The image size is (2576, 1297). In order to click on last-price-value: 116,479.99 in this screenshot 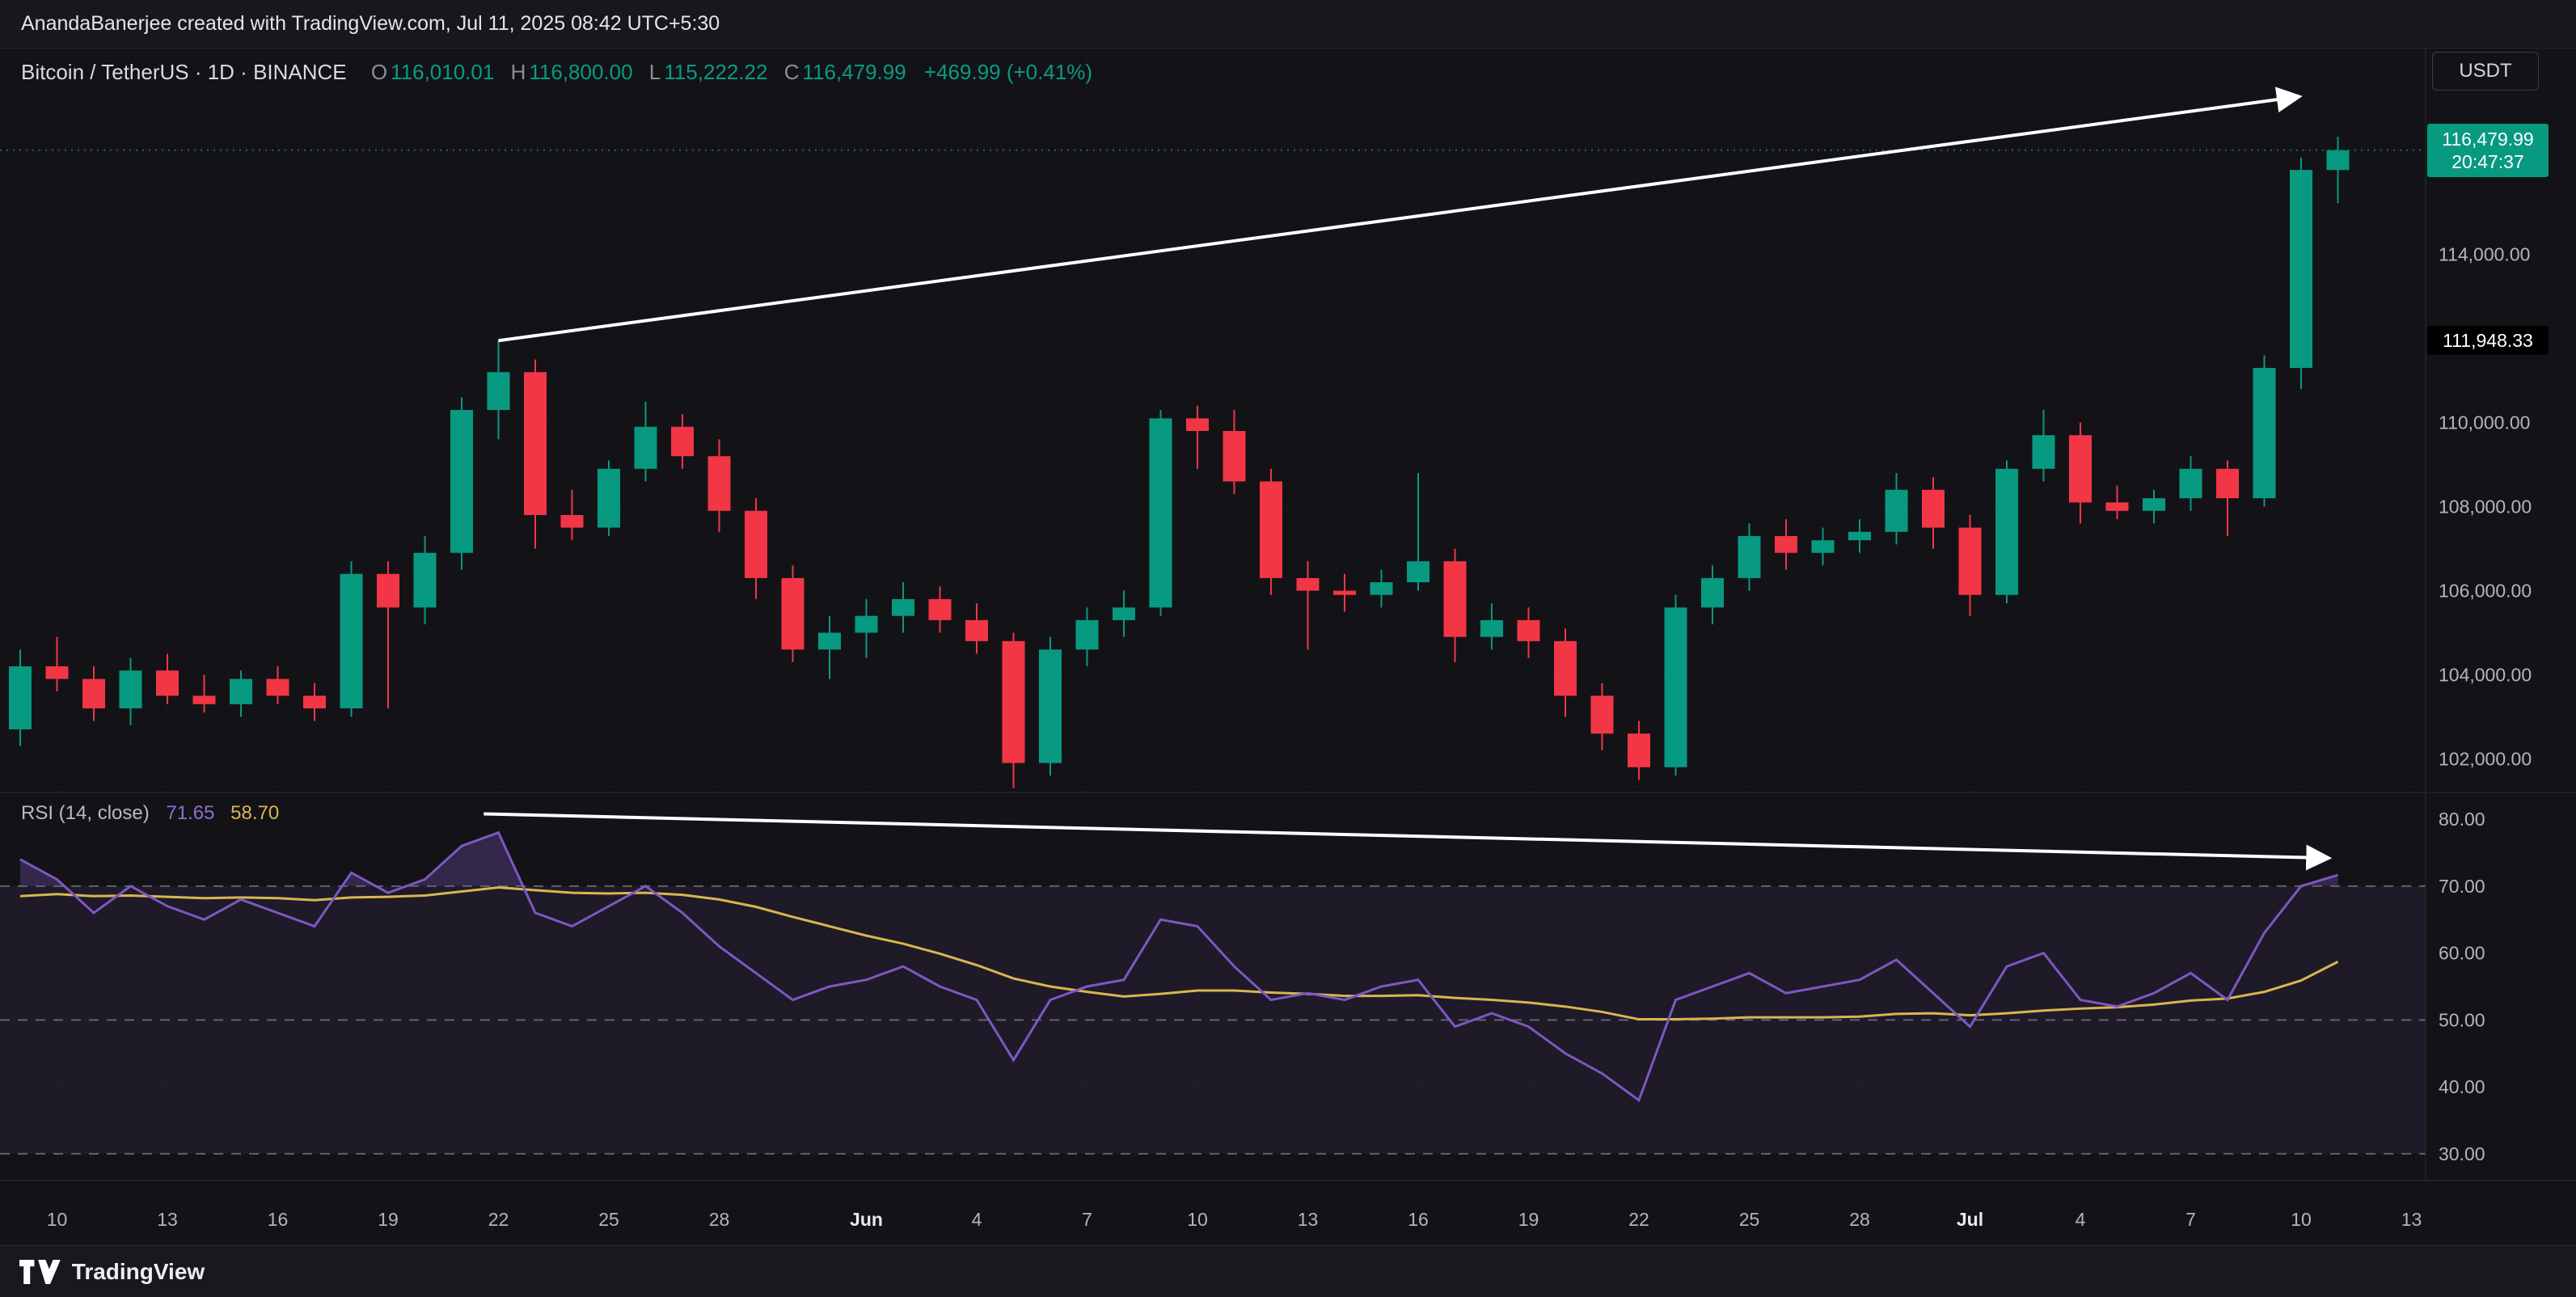, I will do `click(2488, 139)`.